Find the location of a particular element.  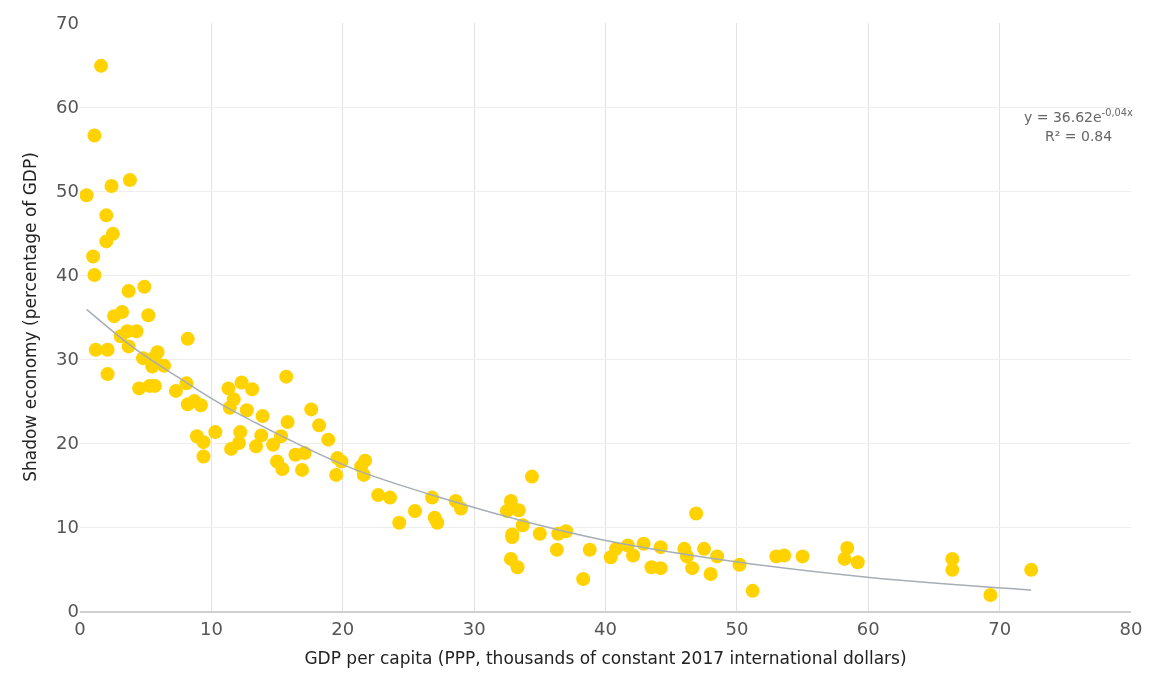

y-tick-label: 0 is located at coordinates (73, 611).